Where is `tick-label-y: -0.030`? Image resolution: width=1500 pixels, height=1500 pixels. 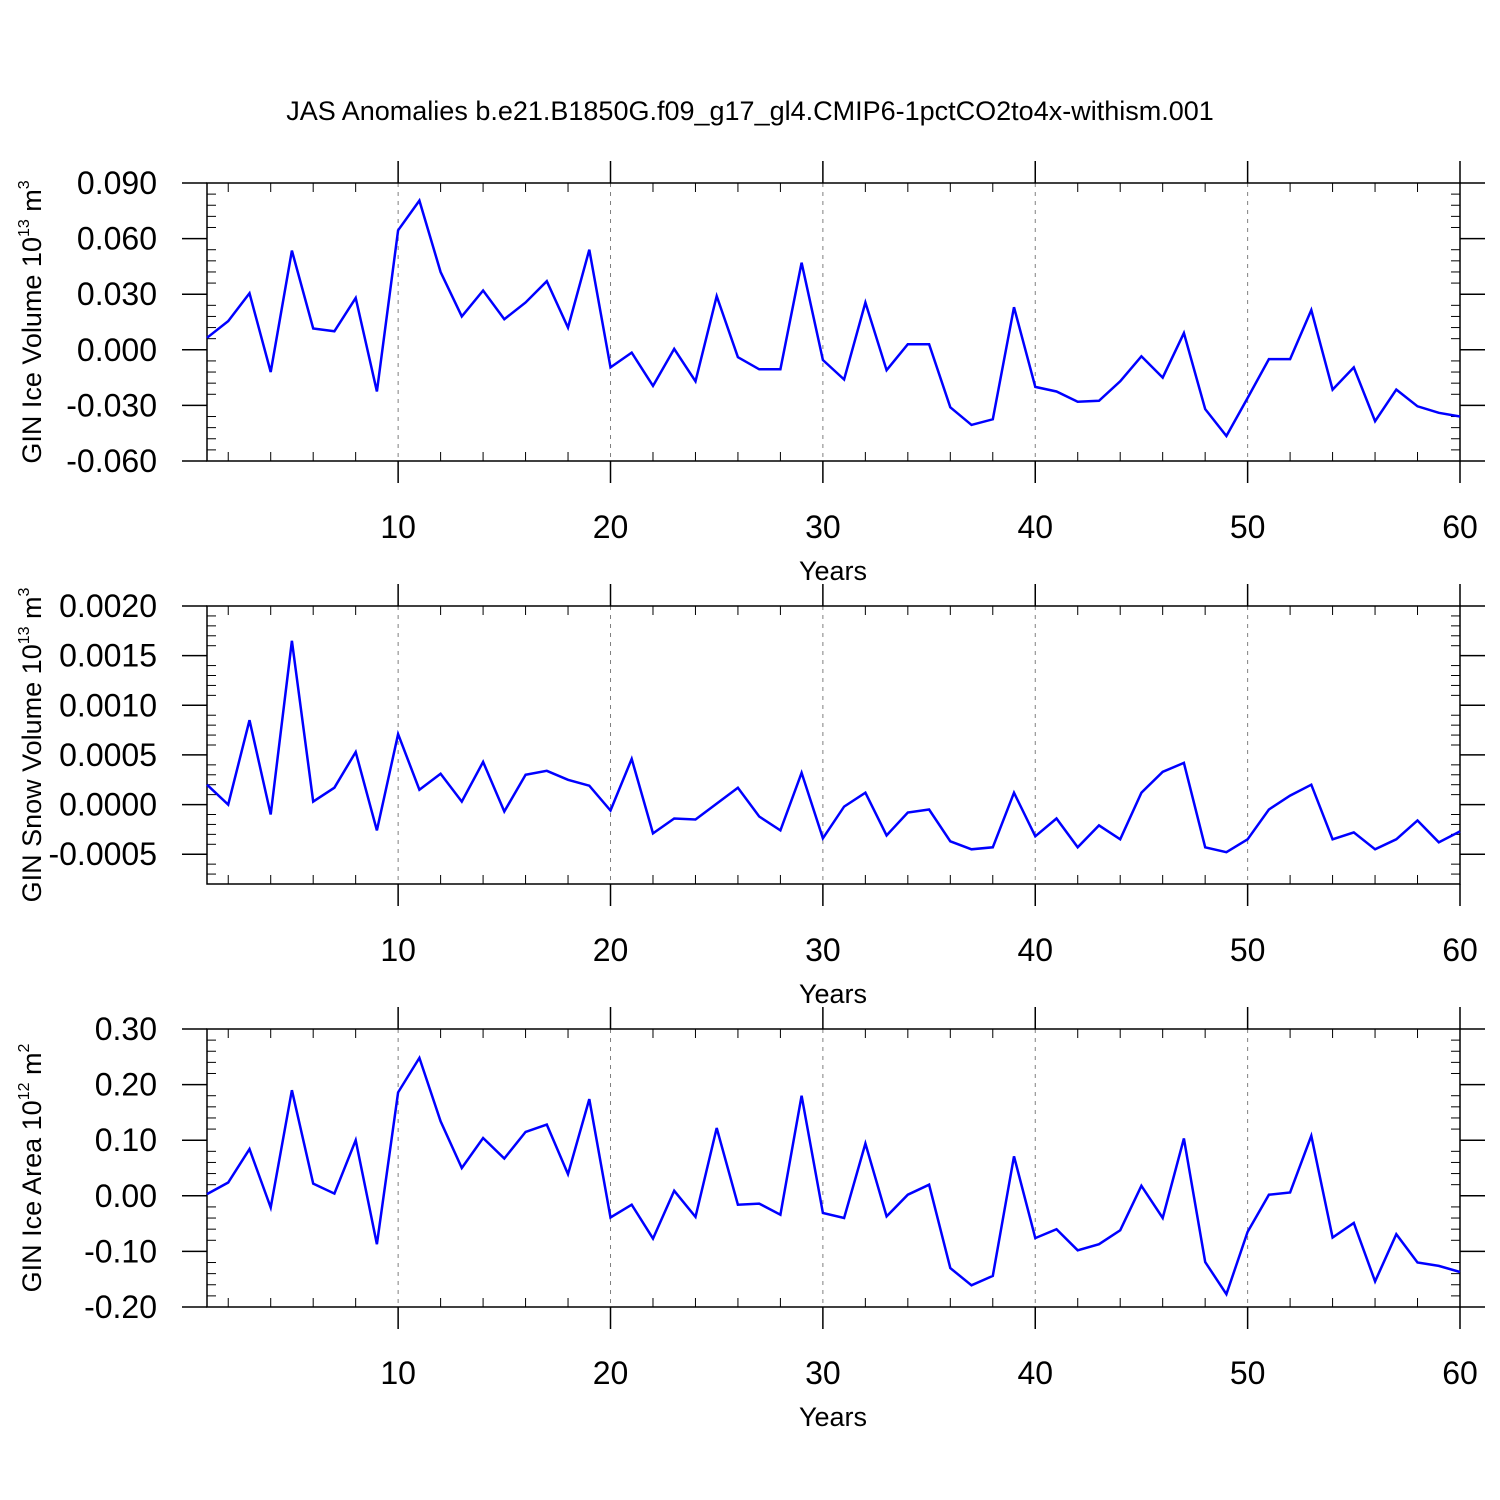
tick-label-y: -0.030 is located at coordinates (111, 405).